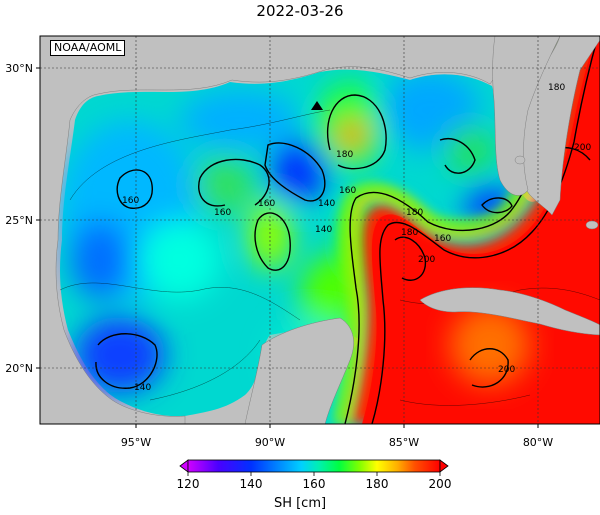 The image size is (600, 515). Describe the element at coordinates (314, 475) in the screenshot. I see `colorbar: 120 140 160 180 200` at that location.